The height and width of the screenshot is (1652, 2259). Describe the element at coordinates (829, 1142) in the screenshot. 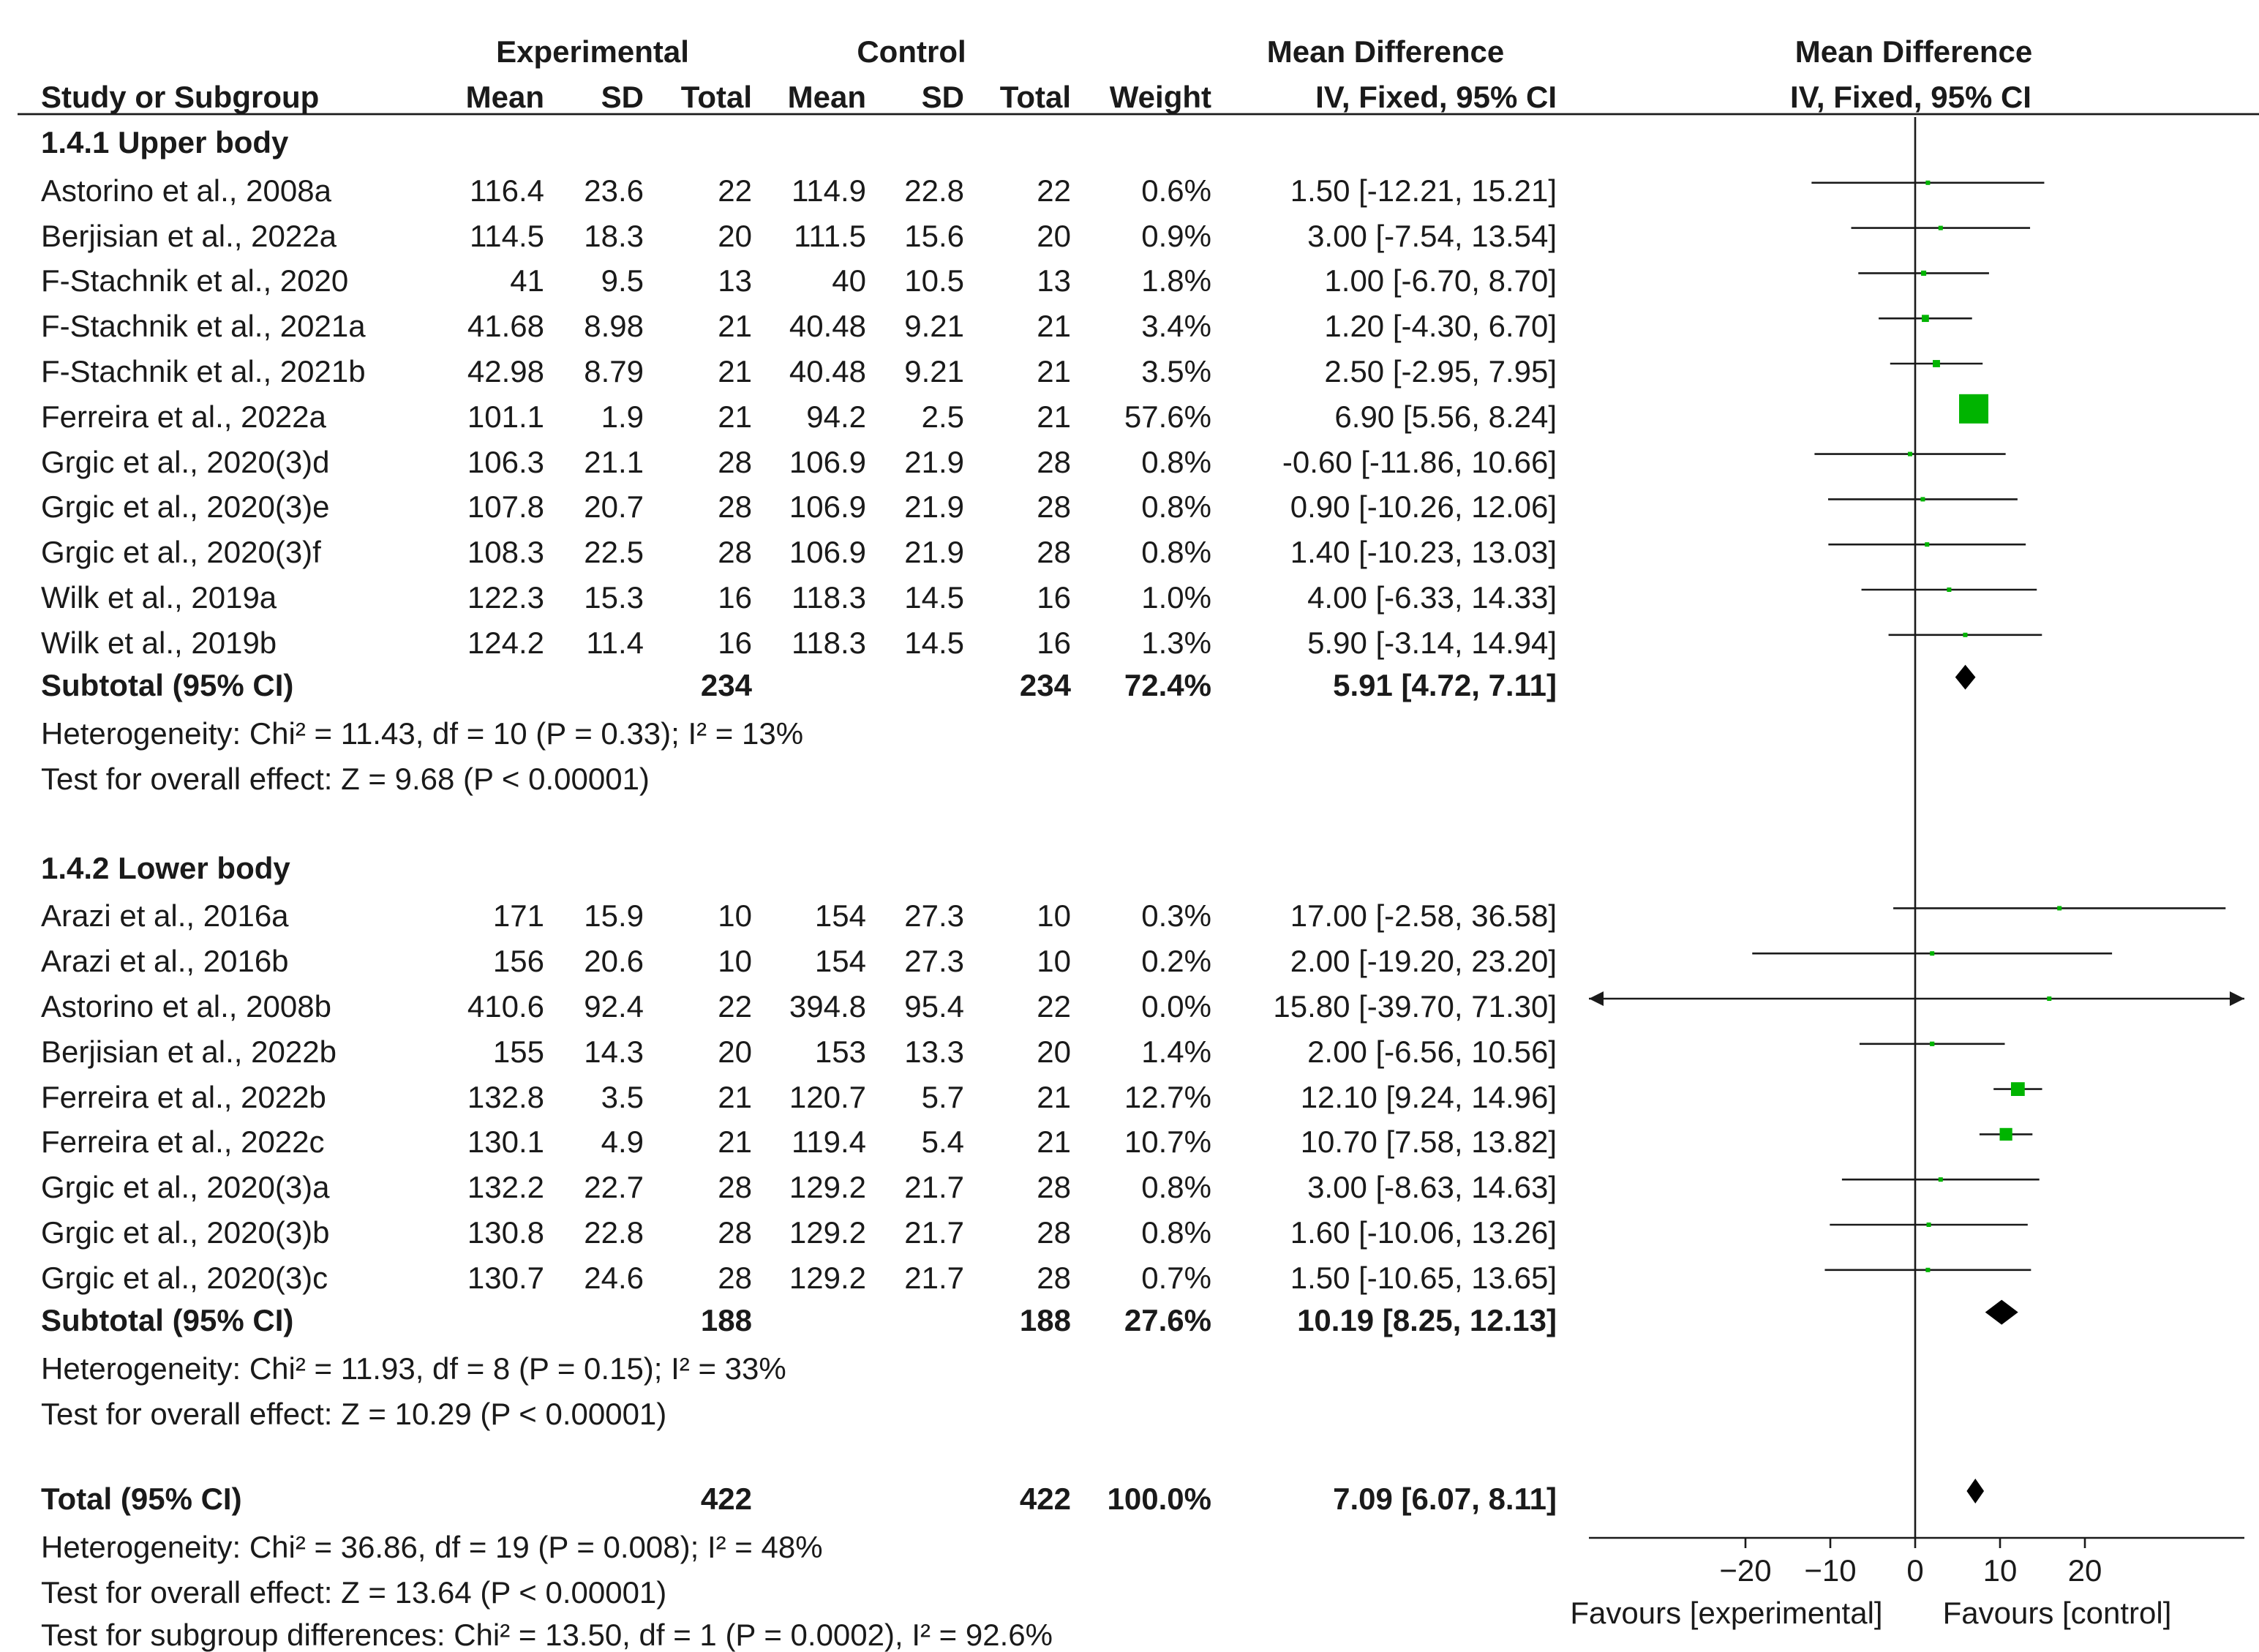

I see `ctl-mean: 119.4` at that location.